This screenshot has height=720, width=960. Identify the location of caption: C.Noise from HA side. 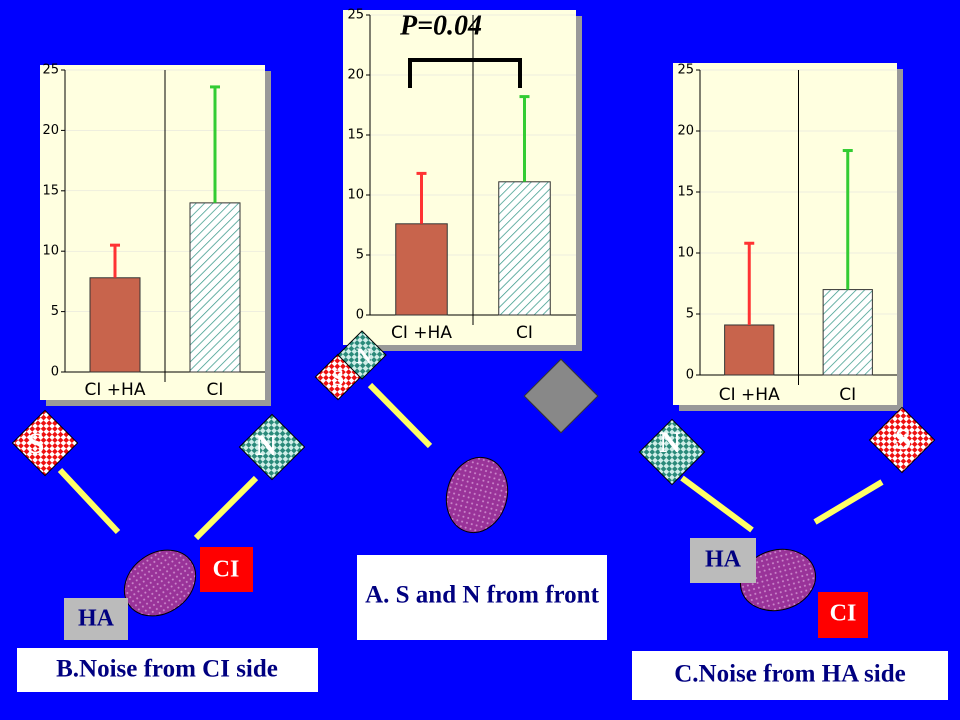
(789, 674).